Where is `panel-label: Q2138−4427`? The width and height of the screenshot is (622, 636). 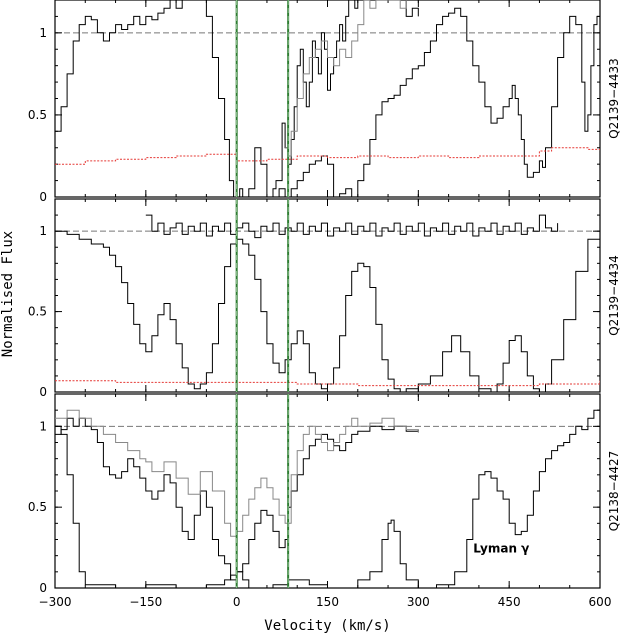
panel-label: Q2138−4427 is located at coordinates (614, 491).